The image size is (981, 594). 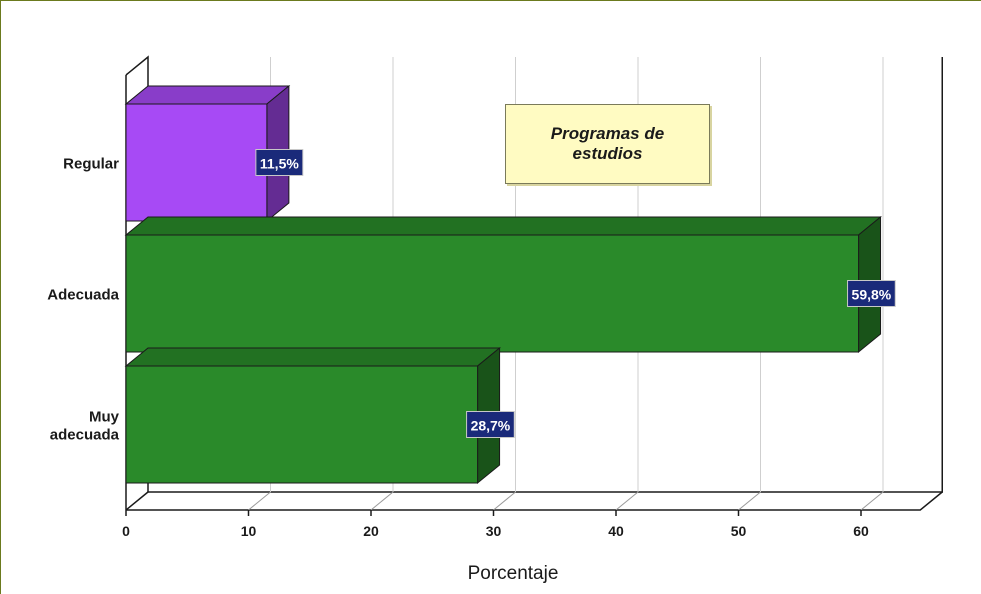 I want to click on x-tick-label: 60, so click(x=861, y=531).